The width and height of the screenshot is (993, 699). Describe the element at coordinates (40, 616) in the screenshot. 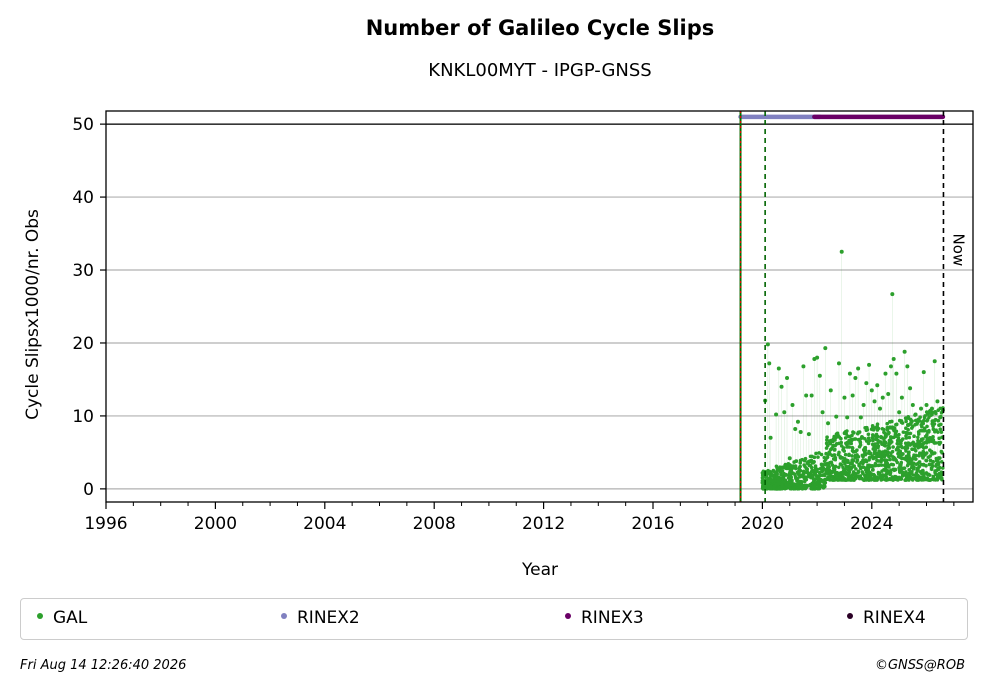

I see `legend-marker-gal` at that location.